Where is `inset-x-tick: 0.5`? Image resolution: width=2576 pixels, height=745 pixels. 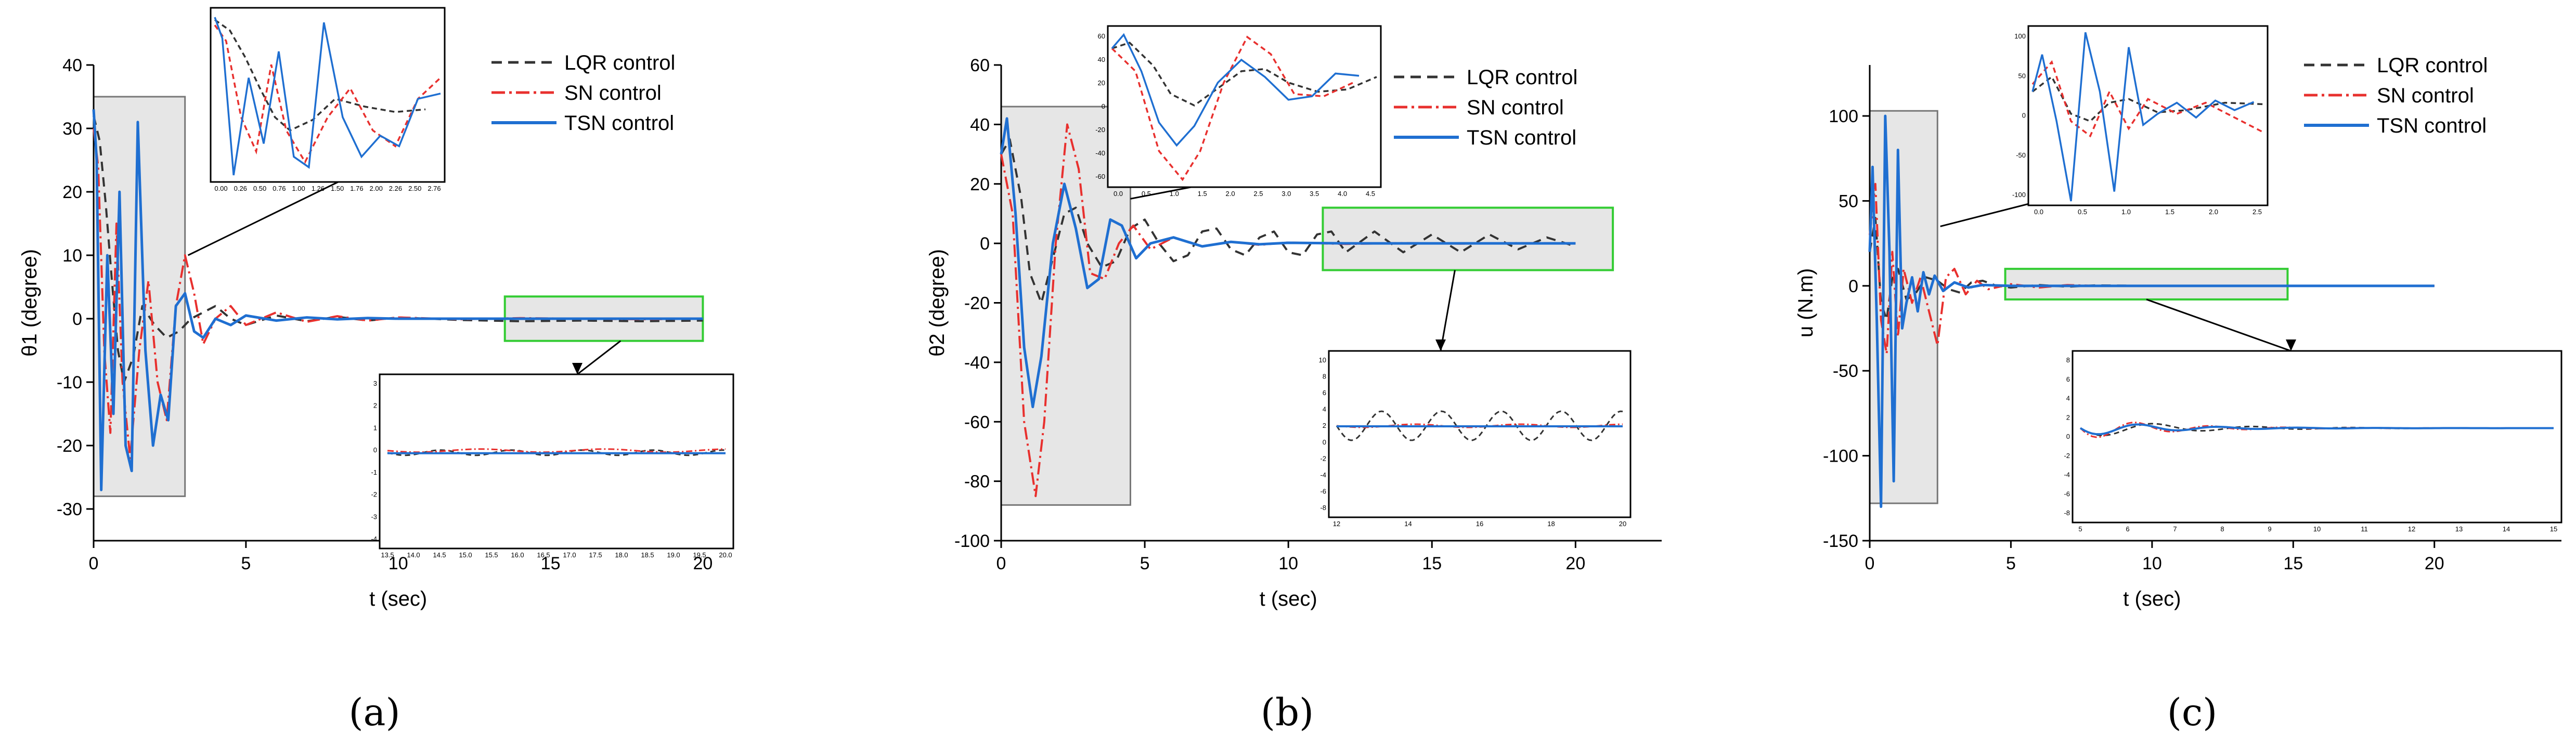
inset-x-tick: 0.5 is located at coordinates (2083, 212).